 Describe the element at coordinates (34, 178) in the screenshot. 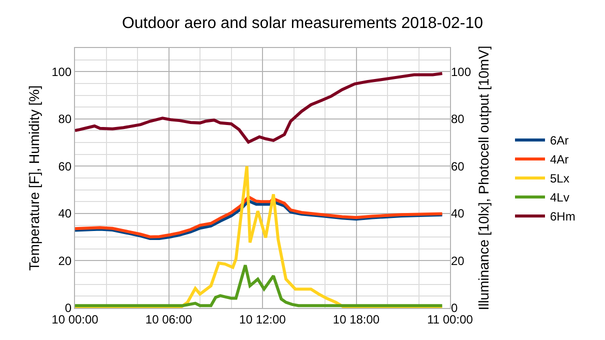

I see `y-axis-title: Temperature [F], Humidity [%]` at that location.